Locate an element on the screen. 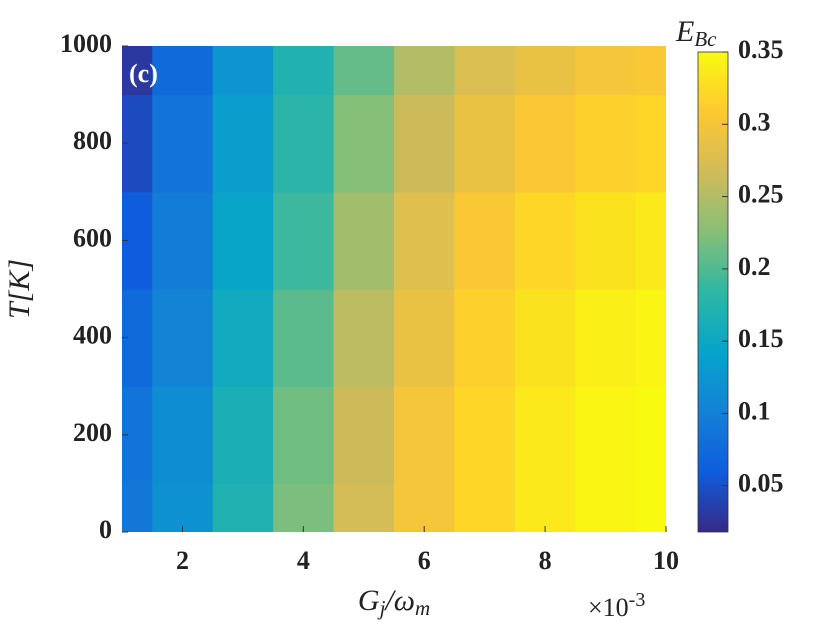 The height and width of the screenshot is (630, 840). colorbar-tick-label: 0.35 is located at coordinates (761, 49).